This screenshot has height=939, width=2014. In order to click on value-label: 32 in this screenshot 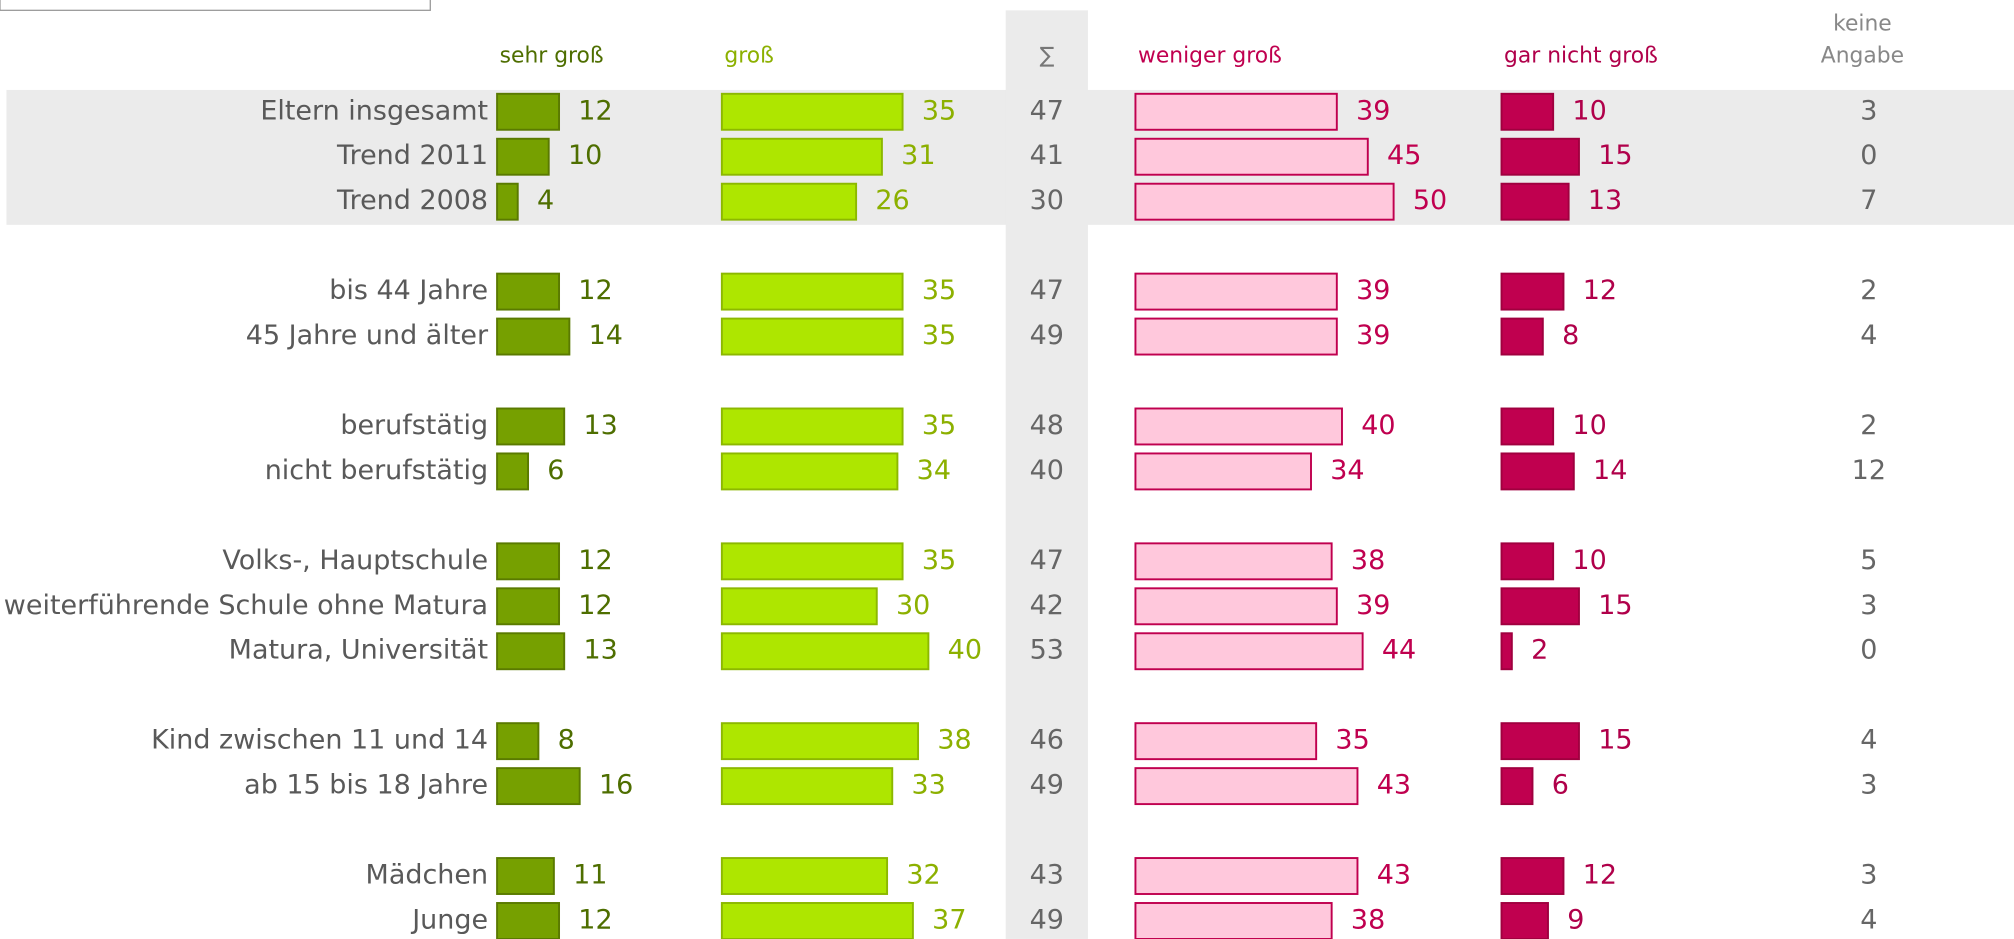, I will do `click(923, 875)`.